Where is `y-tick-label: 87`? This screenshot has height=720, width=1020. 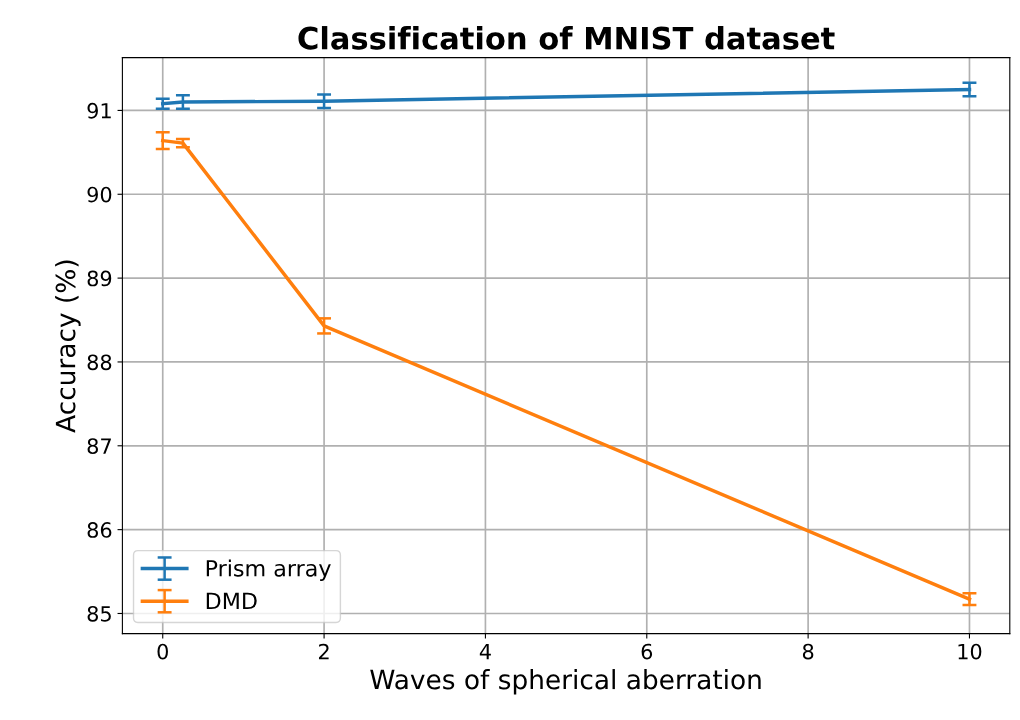
y-tick-label: 87 is located at coordinates (99, 446).